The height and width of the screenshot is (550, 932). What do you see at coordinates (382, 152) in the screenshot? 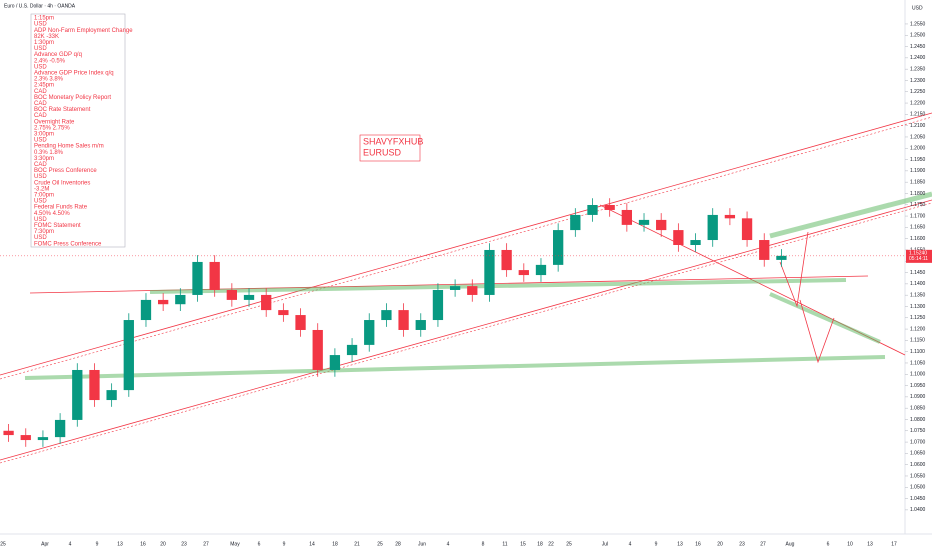
I see `watermark: EURUSD` at bounding box center [382, 152].